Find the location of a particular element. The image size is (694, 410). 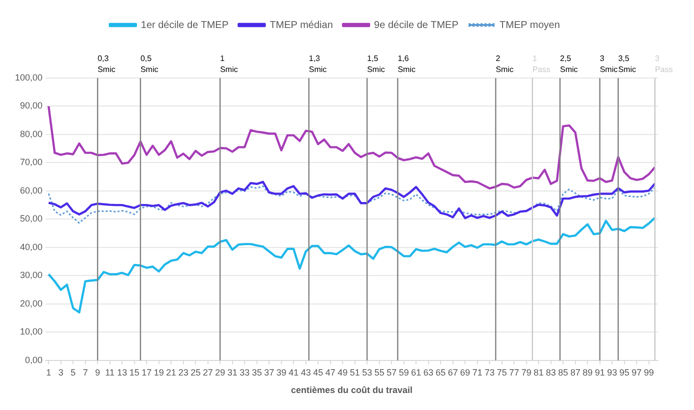

y-tick-label: 20,00 is located at coordinates (31, 303).